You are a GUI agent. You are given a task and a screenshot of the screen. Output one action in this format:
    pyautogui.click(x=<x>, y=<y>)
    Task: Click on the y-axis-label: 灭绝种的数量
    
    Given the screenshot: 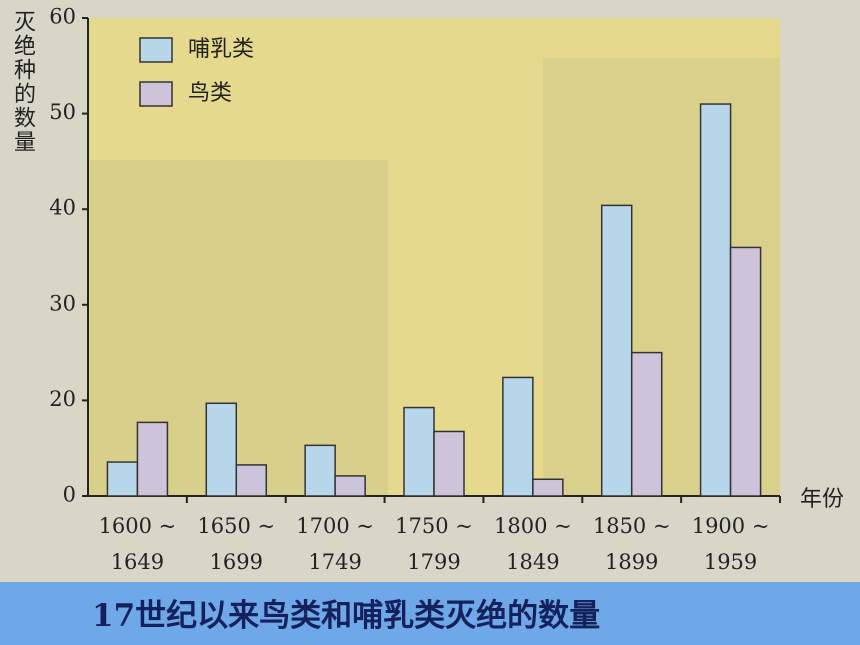 What is the action you would take?
    pyautogui.click(x=22, y=82)
    